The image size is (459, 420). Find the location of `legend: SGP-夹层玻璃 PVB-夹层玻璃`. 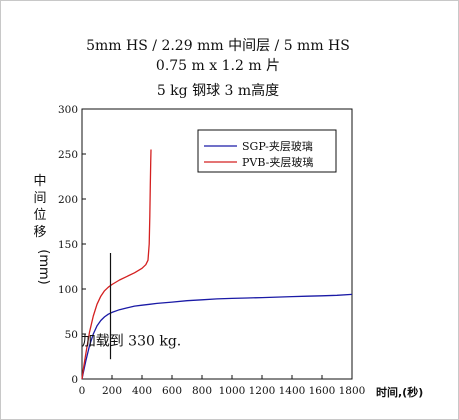

legend: SGP-夹层玻璃 PVB-夹层玻璃 is located at coordinates (267, 151).